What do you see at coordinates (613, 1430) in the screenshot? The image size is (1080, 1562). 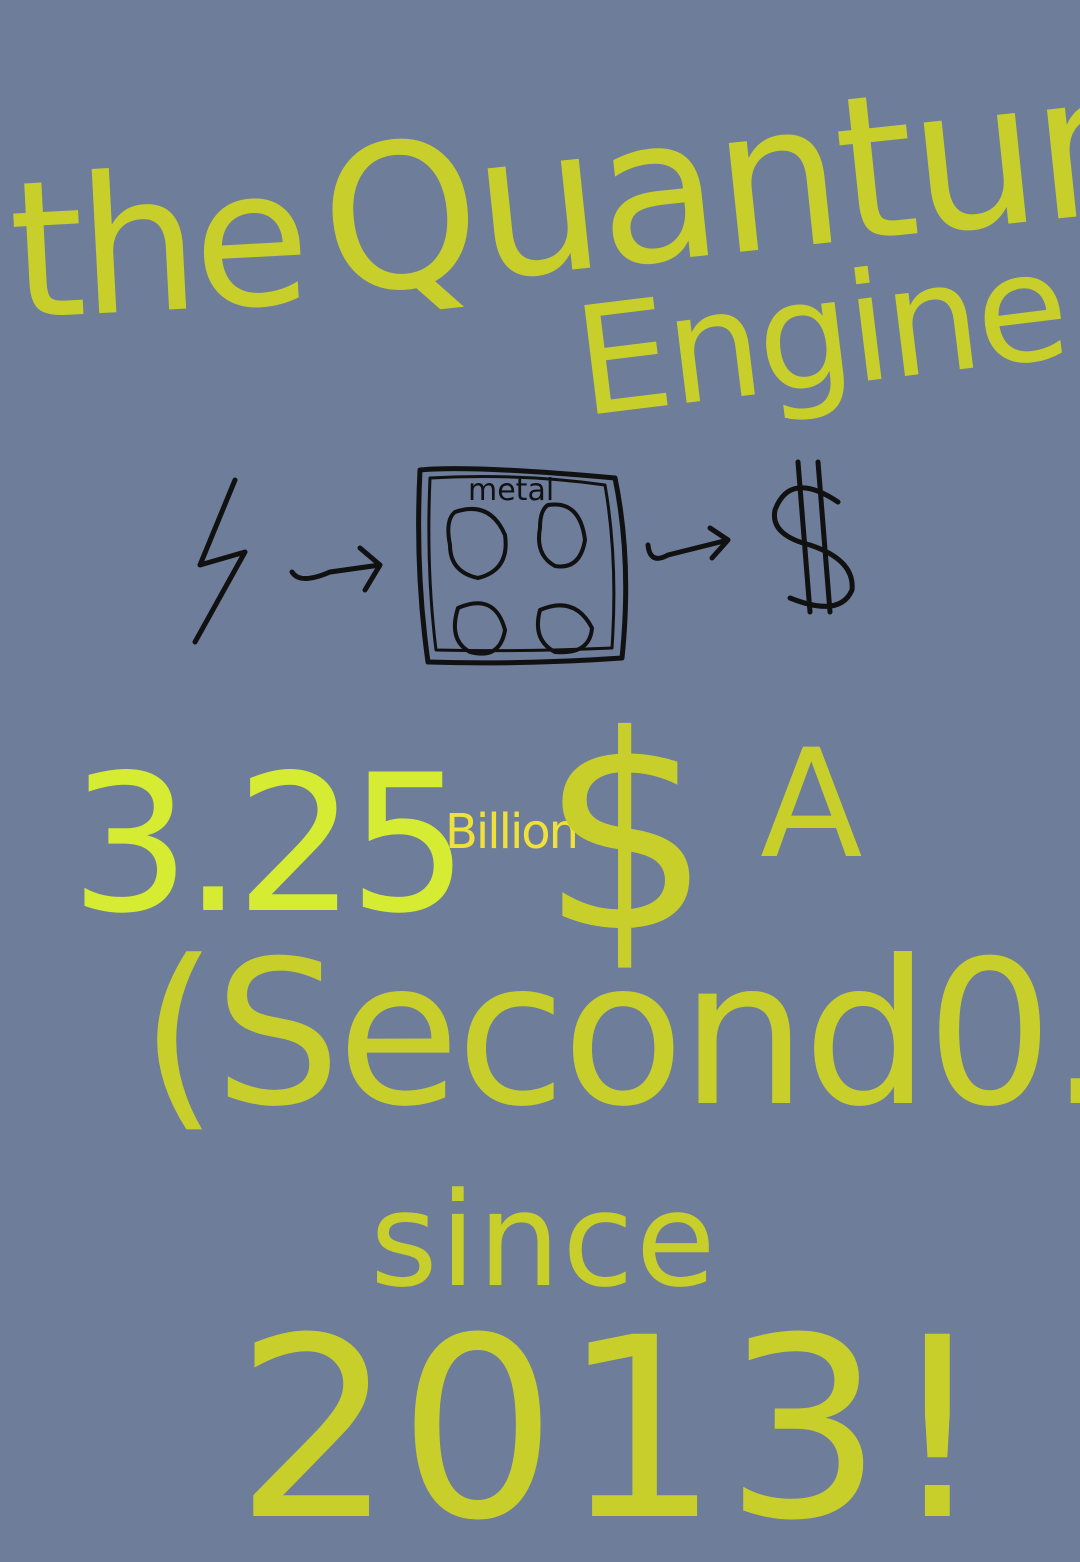 I see `since-year: 2013!` at bounding box center [613, 1430].